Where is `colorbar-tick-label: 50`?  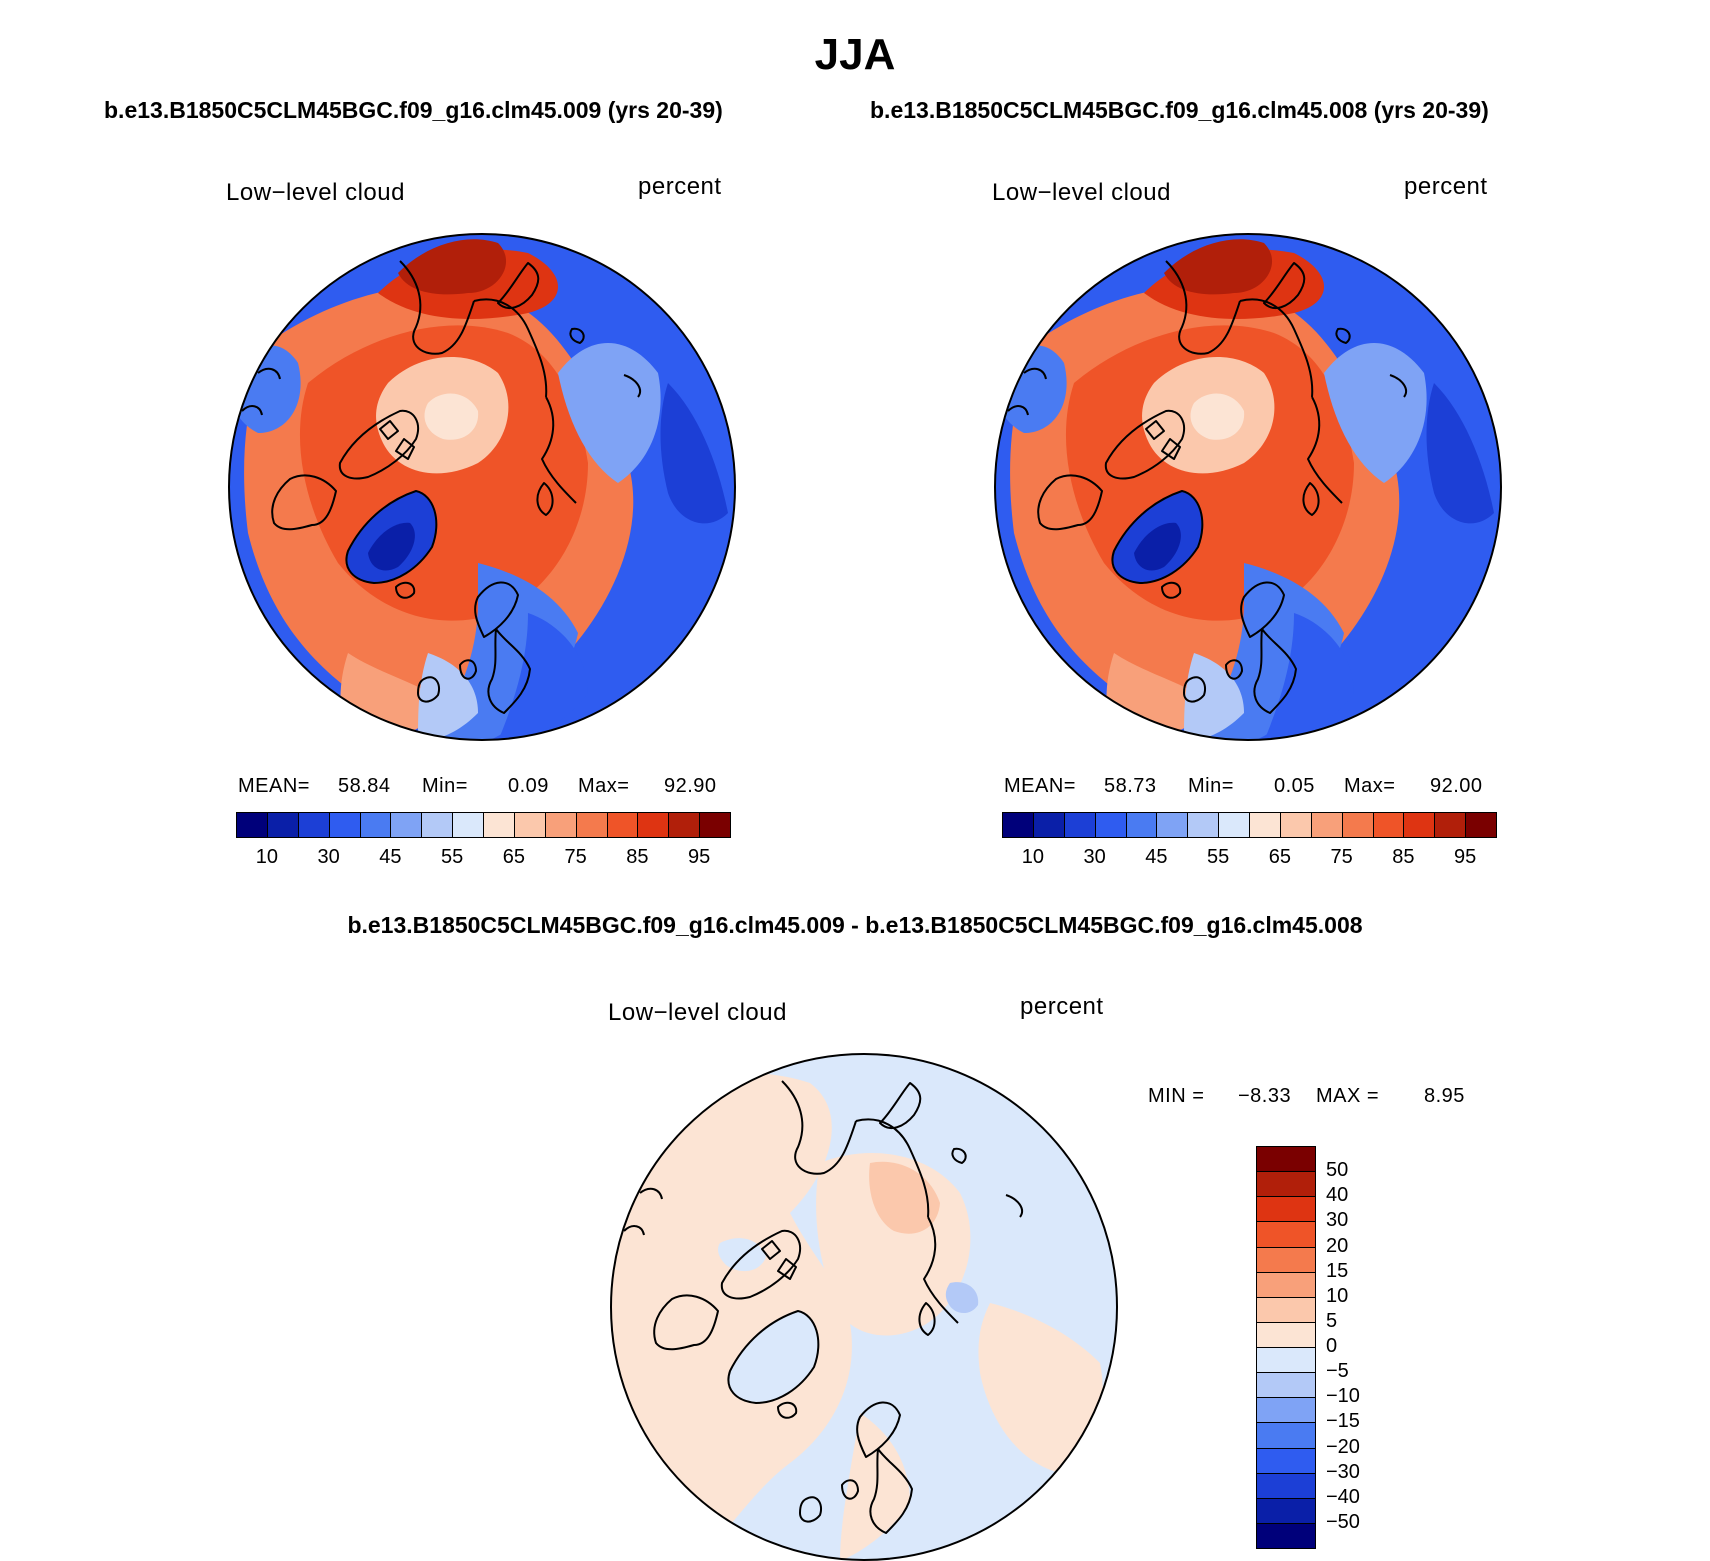
colorbar-tick-label: 50 is located at coordinates (1337, 1170).